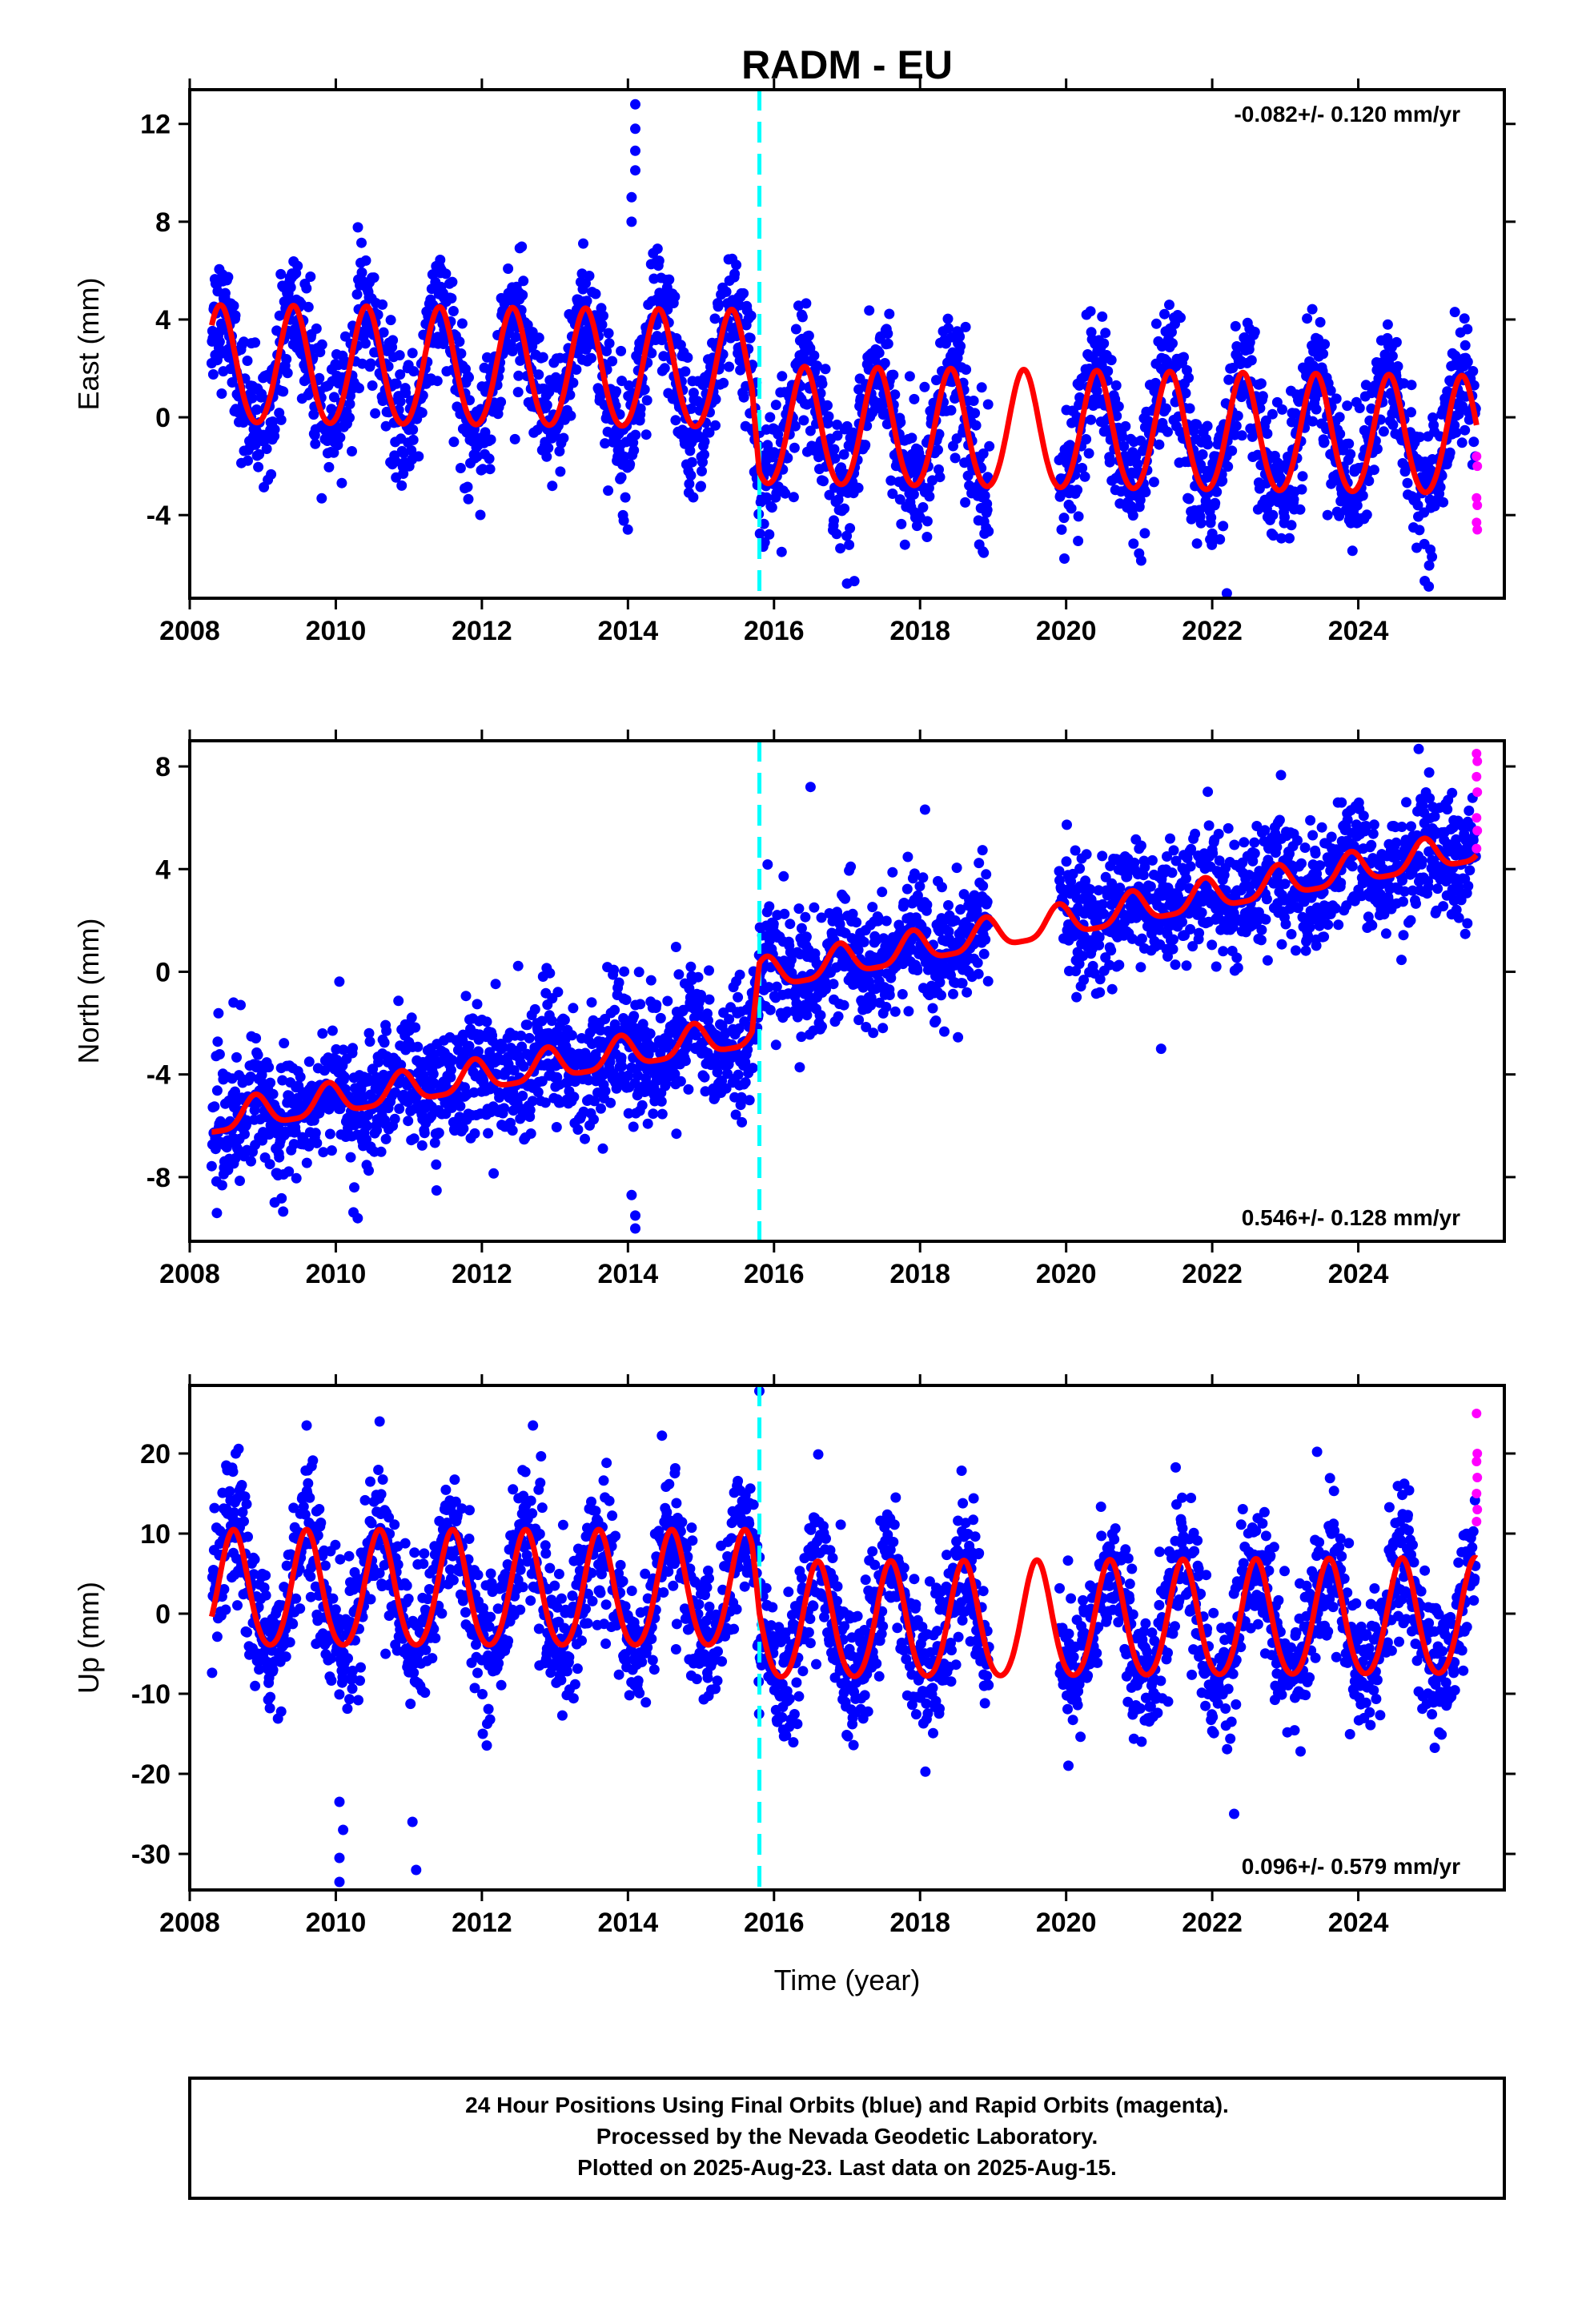 The height and width of the screenshot is (2324, 1582). Describe the element at coordinates (847, 64) in the screenshot. I see `chart-title: RADM - EU` at that location.